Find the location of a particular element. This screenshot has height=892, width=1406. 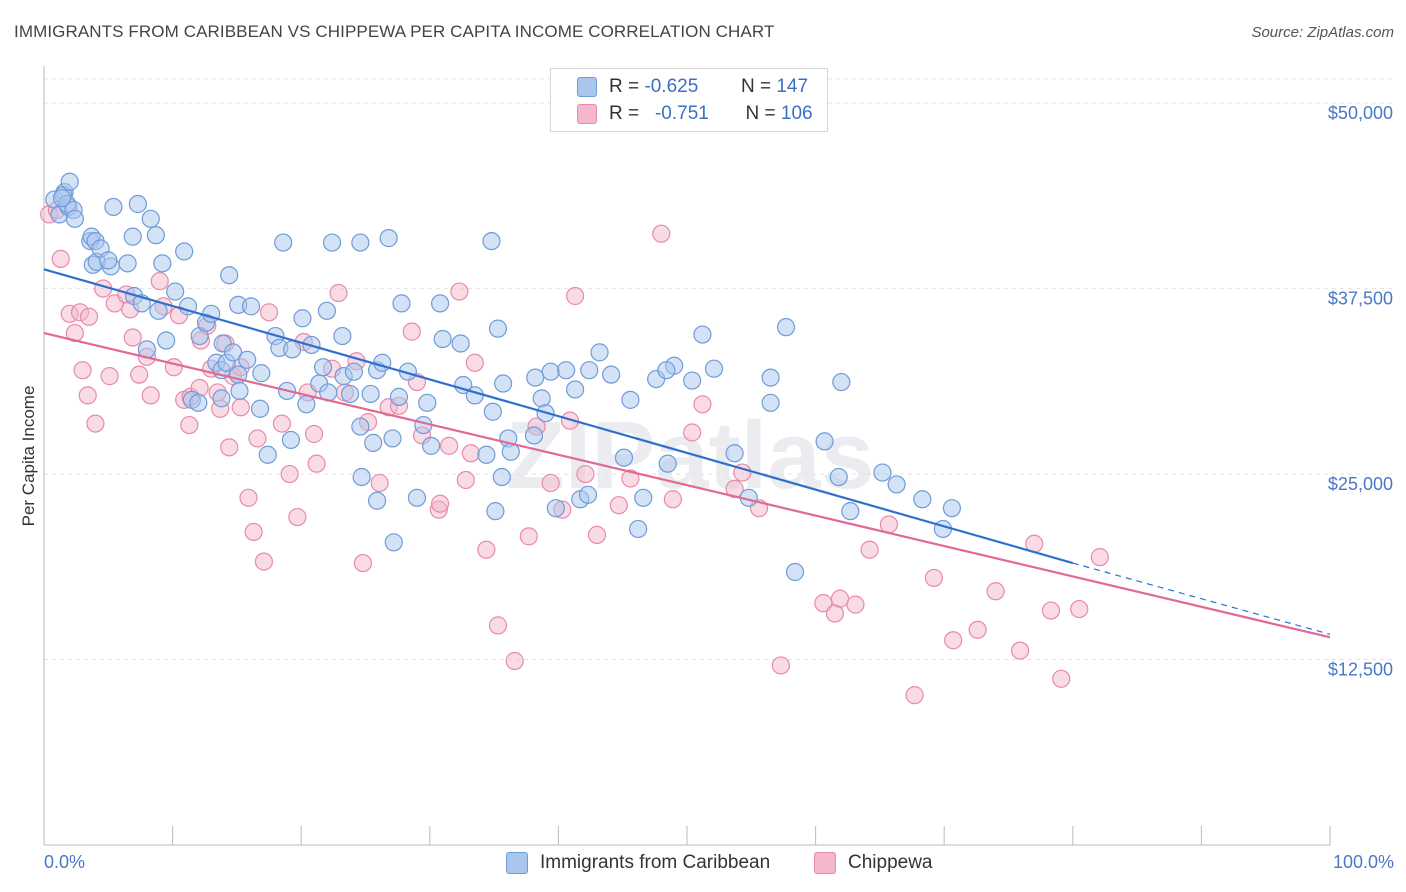

correlation-legend: R = -0.625 N = 147 R = -0.751 N = 106 is located at coordinates (689, 100).